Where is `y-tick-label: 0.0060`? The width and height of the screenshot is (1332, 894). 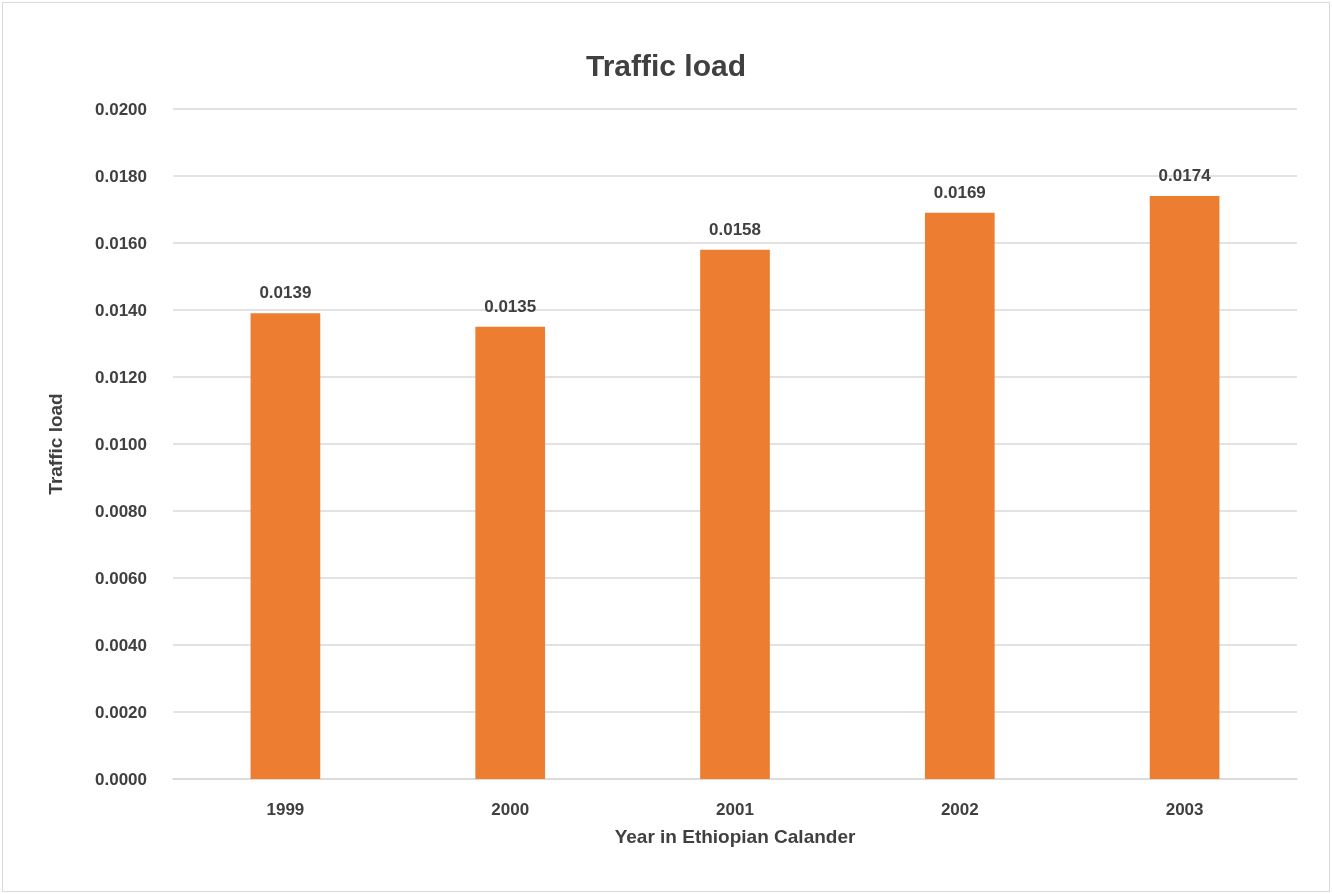
y-tick-label: 0.0060 is located at coordinates (121, 578).